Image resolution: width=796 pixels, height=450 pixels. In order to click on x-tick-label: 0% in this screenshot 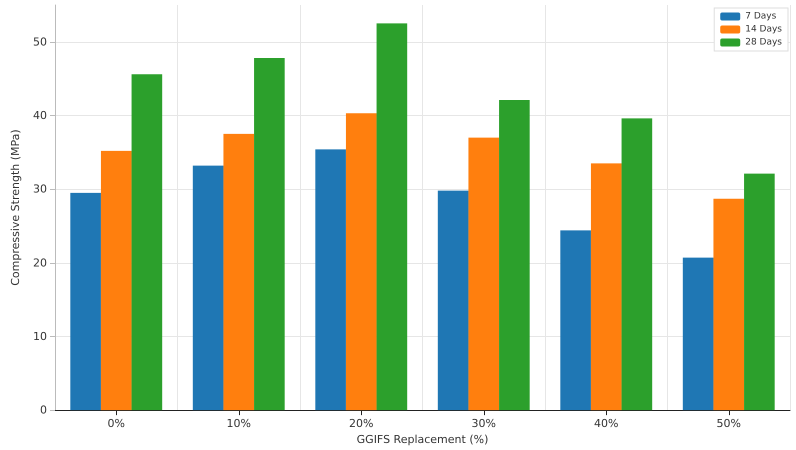, I will do `click(116, 423)`.